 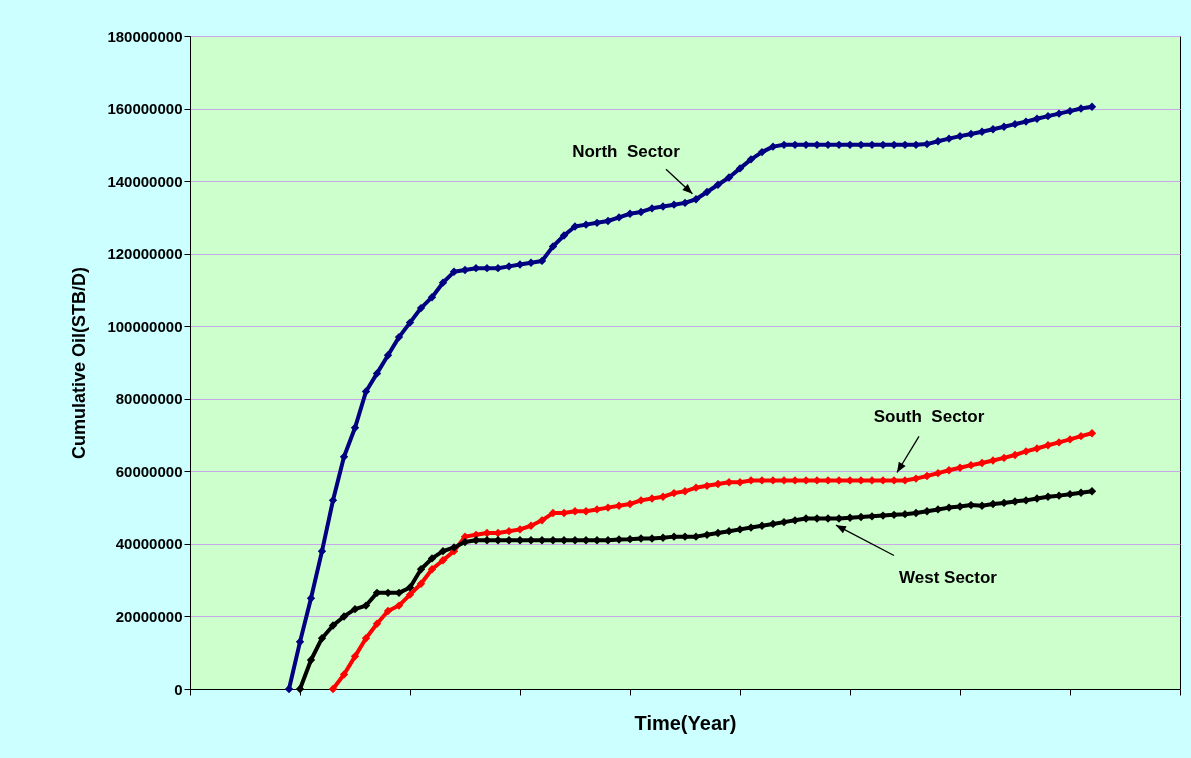 I want to click on y-tick-label: 80000000, so click(x=149, y=399).